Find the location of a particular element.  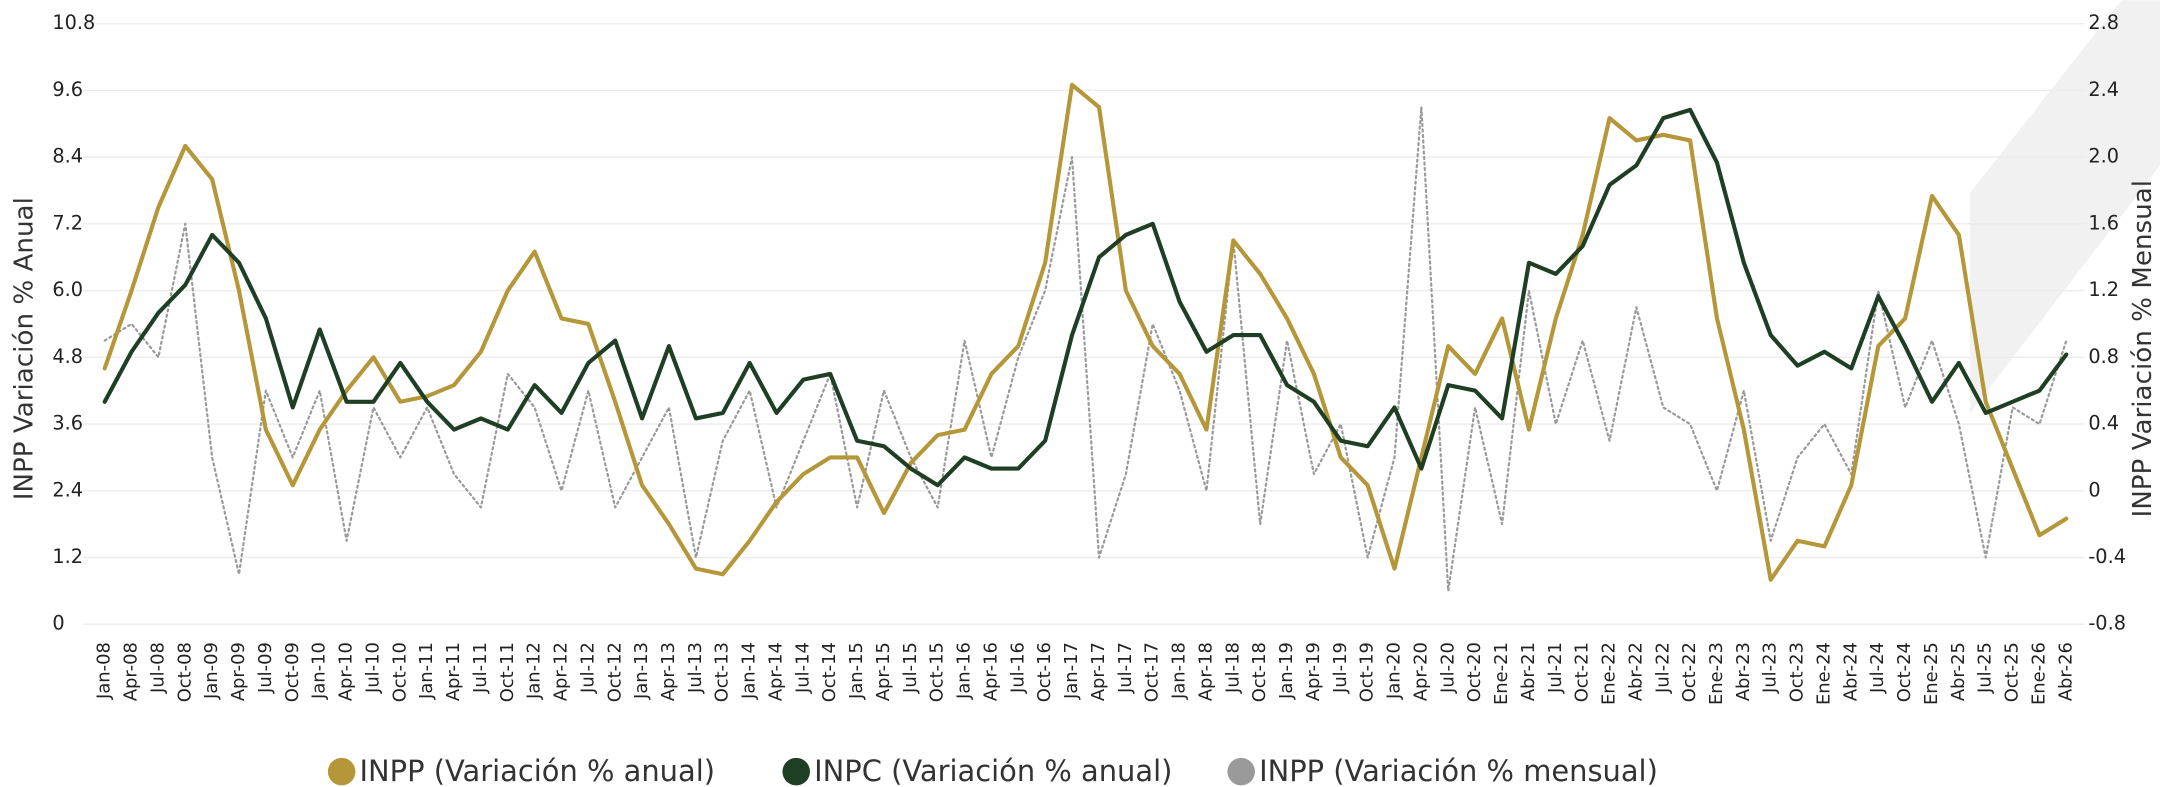

y2-tick-label: 1.2 is located at coordinates (2103, 289).